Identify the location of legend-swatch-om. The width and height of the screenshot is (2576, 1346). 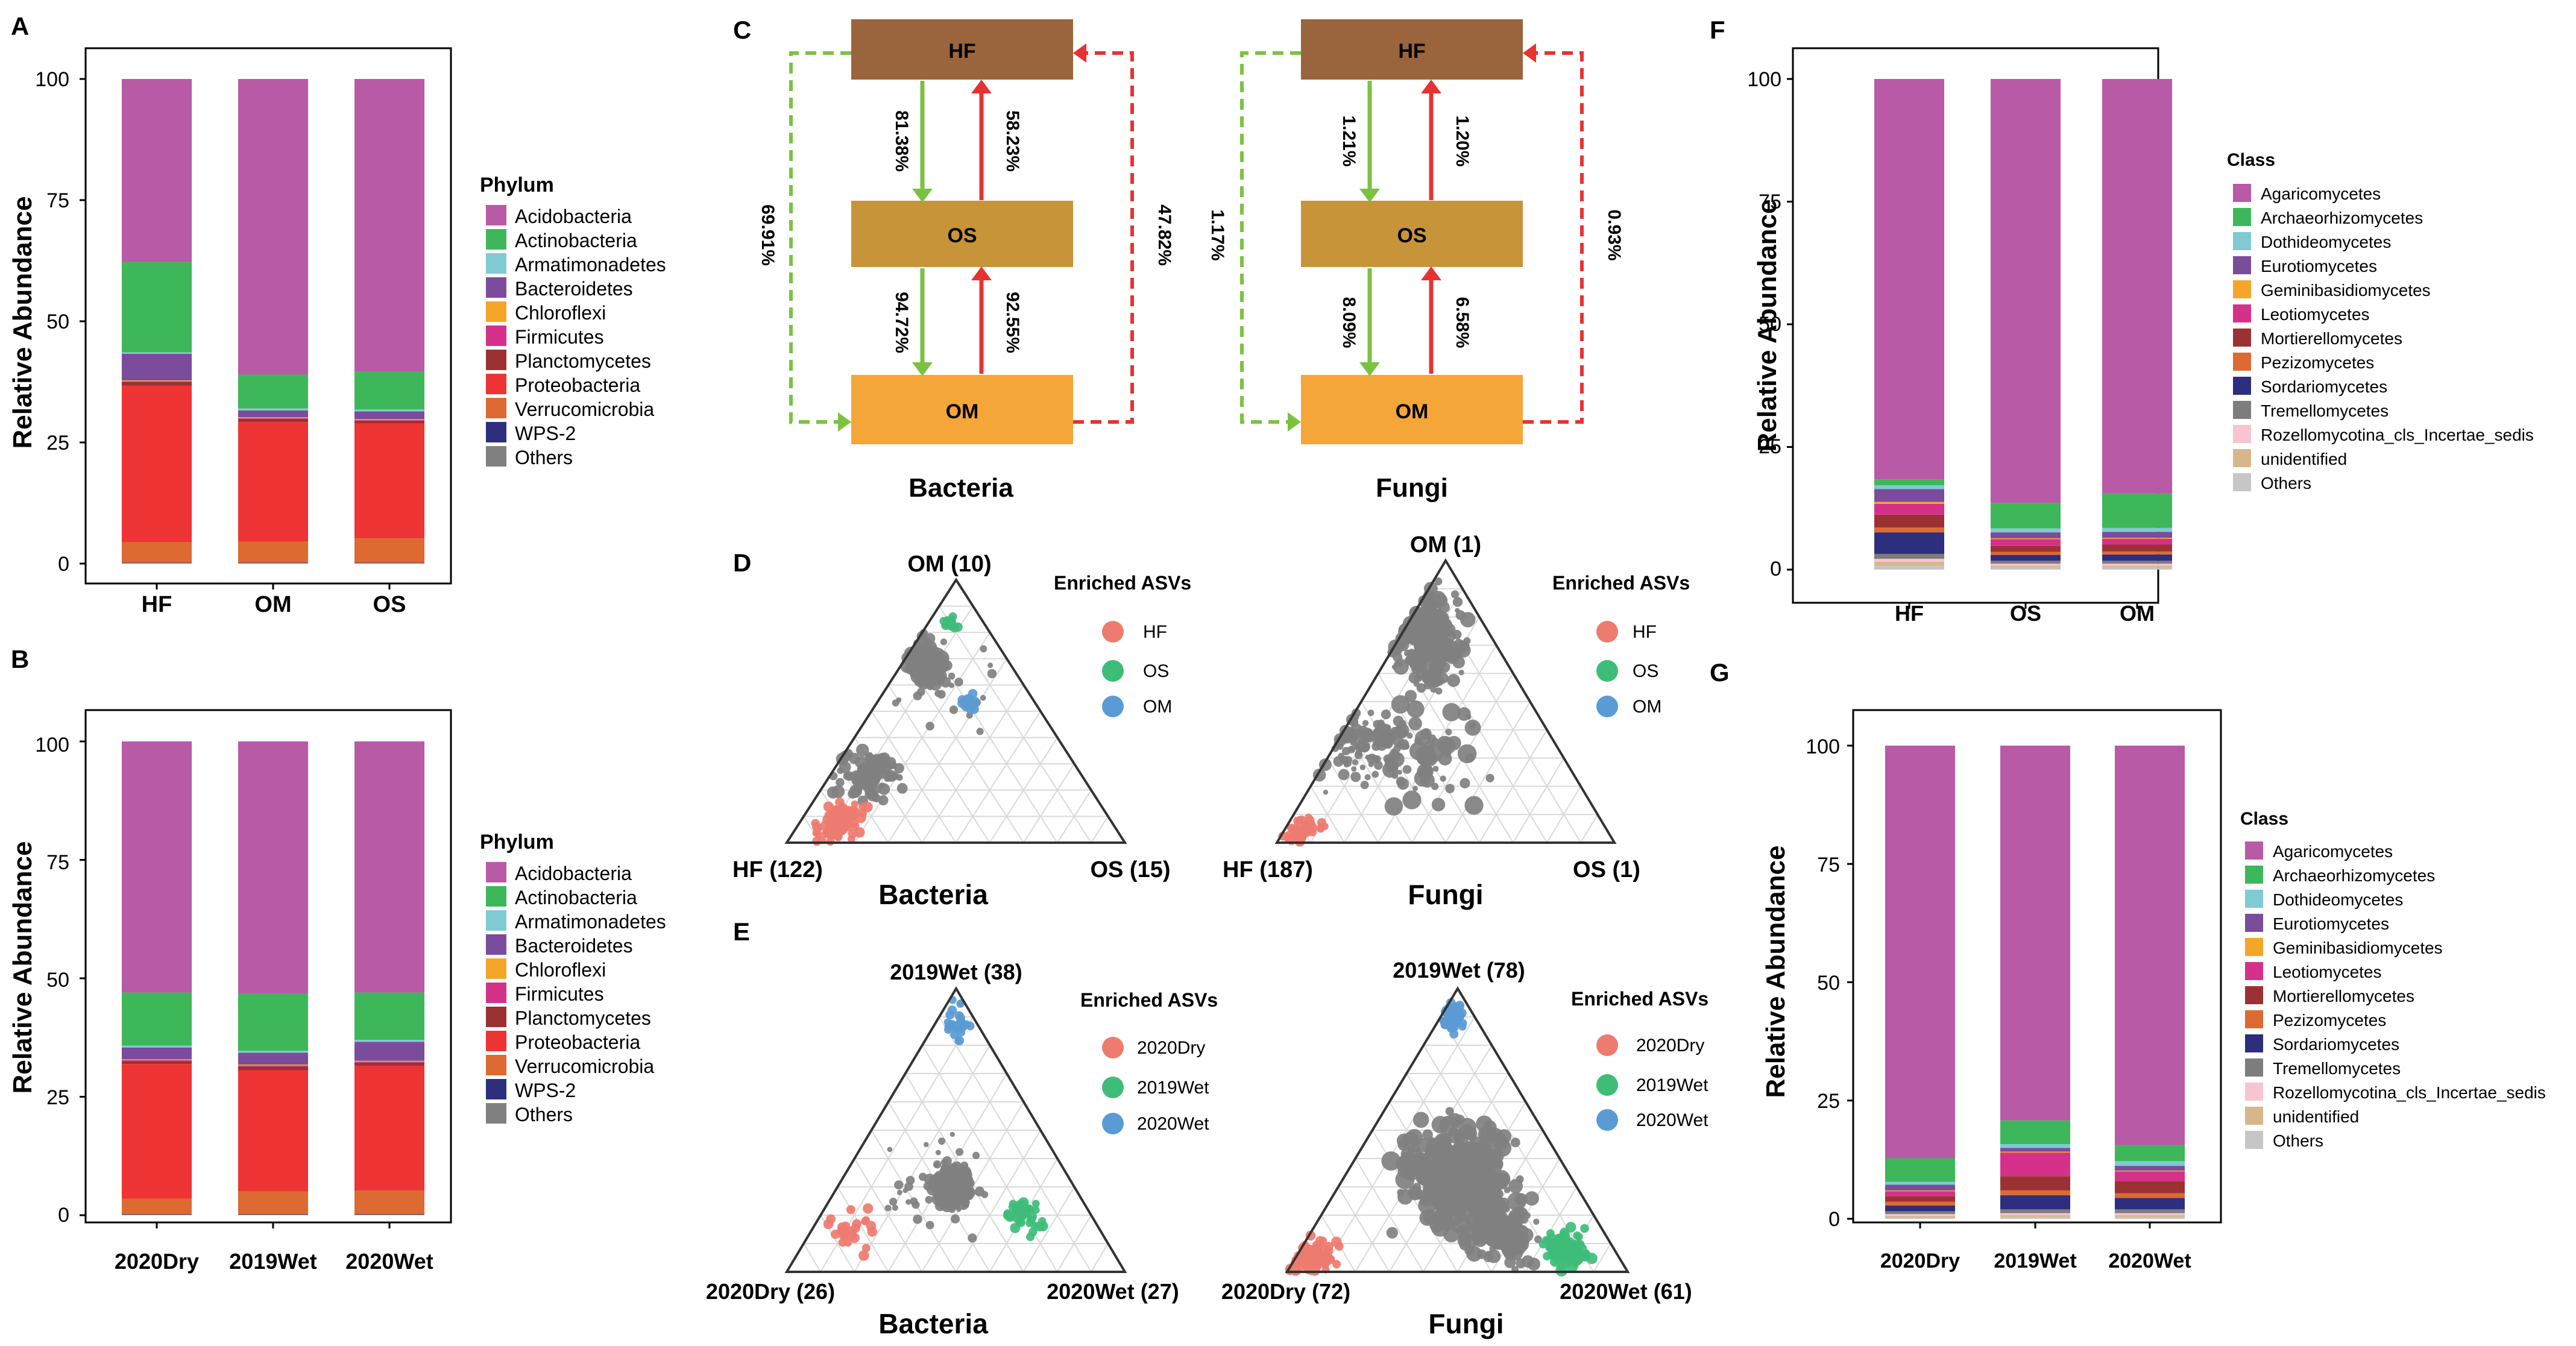
(1113, 707).